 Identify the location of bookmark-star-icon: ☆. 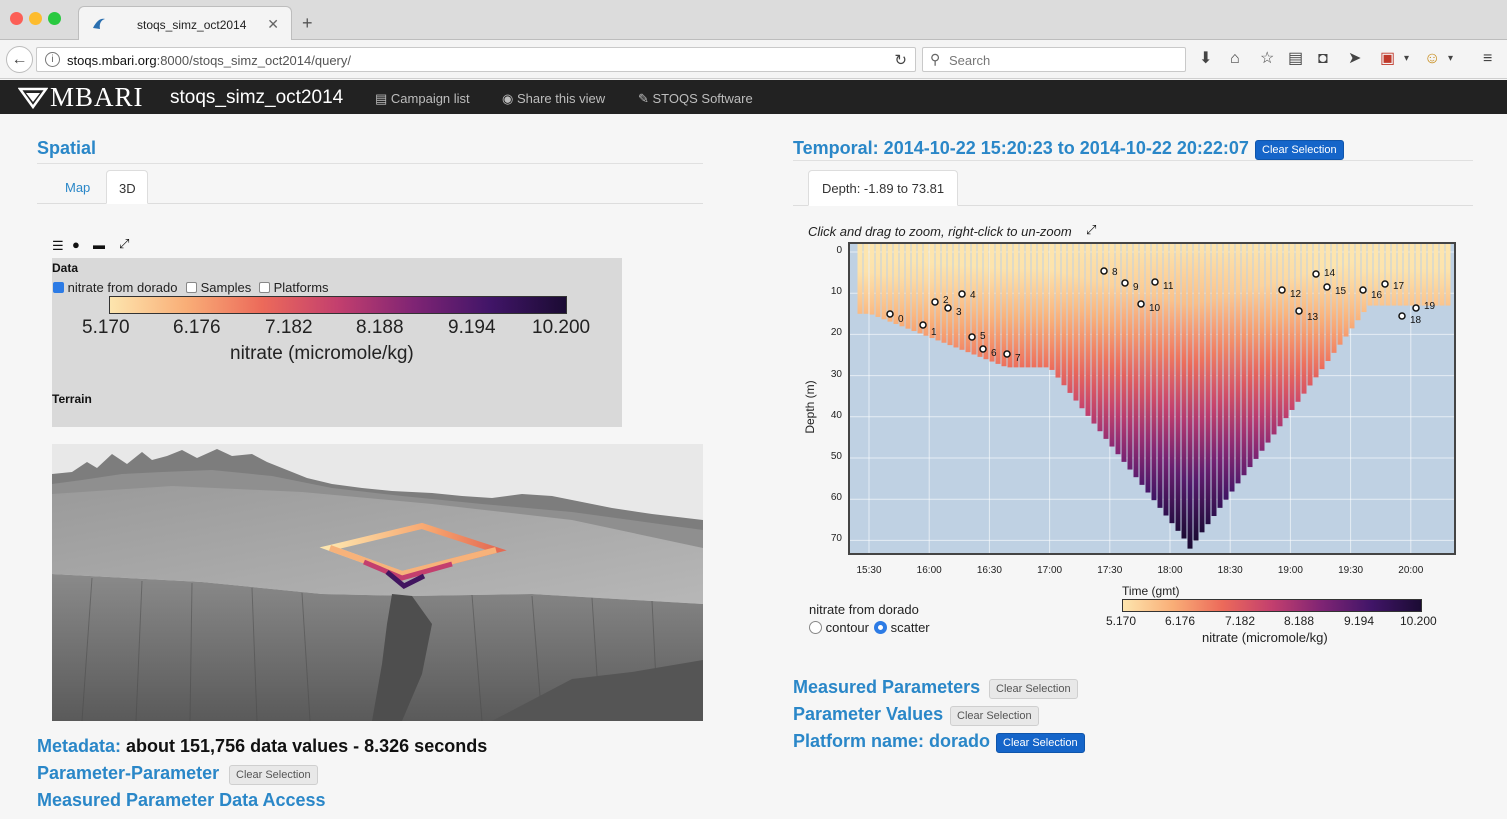
(1267, 58).